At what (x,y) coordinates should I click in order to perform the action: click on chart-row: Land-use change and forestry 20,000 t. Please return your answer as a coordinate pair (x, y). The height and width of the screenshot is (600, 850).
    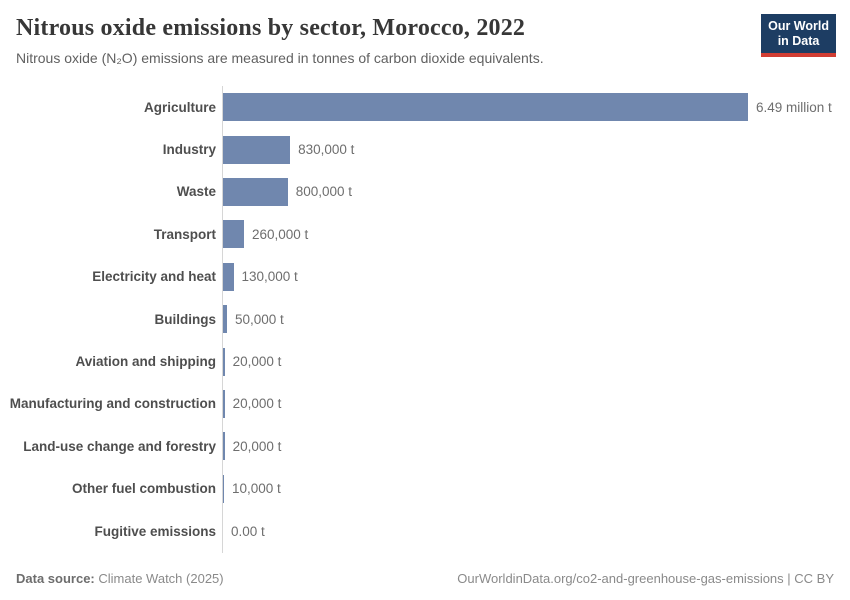
    Looking at the image, I should click on (425, 446).